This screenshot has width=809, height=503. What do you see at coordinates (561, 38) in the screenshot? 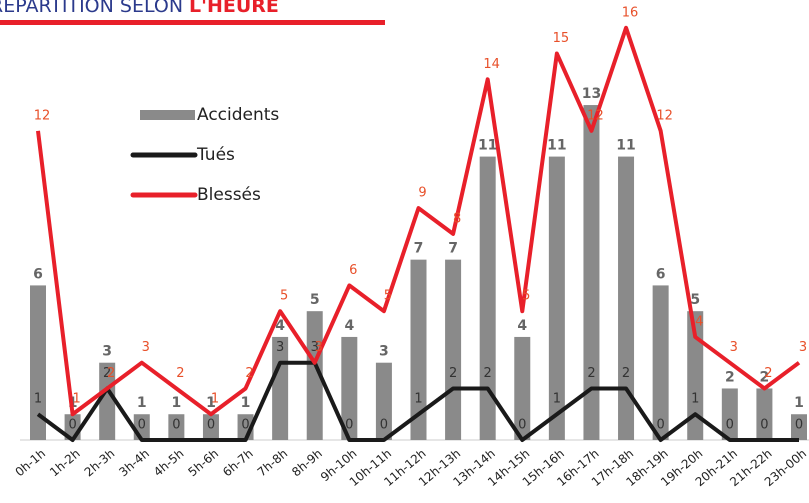
I see `line-value-label: 15` at bounding box center [561, 38].